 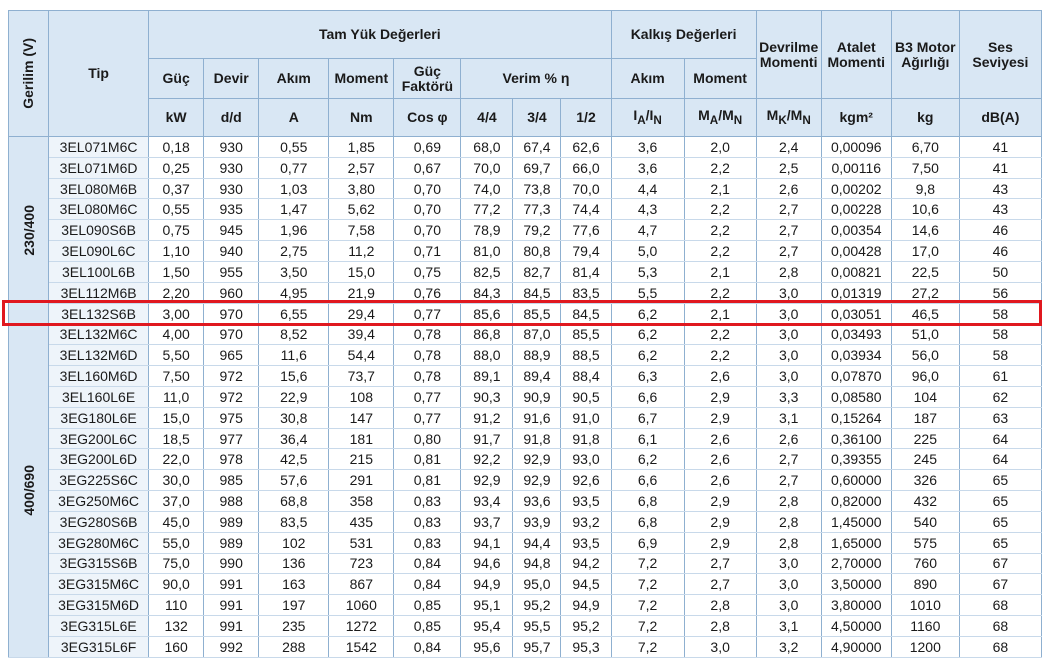 I want to click on value-cell: 15,0, so click(x=361, y=271).